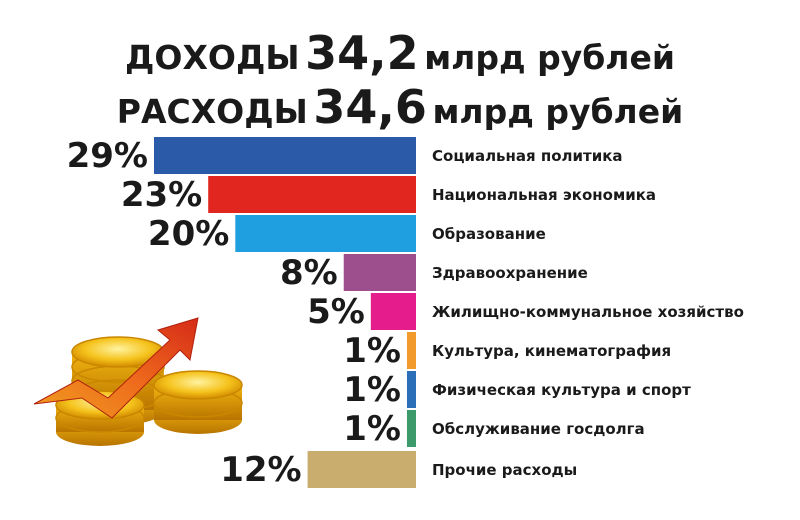 This screenshot has width=800, height=520. I want to click on income-line: ДОХОДЫ 34,2 млрд рублей, so click(400, 53).